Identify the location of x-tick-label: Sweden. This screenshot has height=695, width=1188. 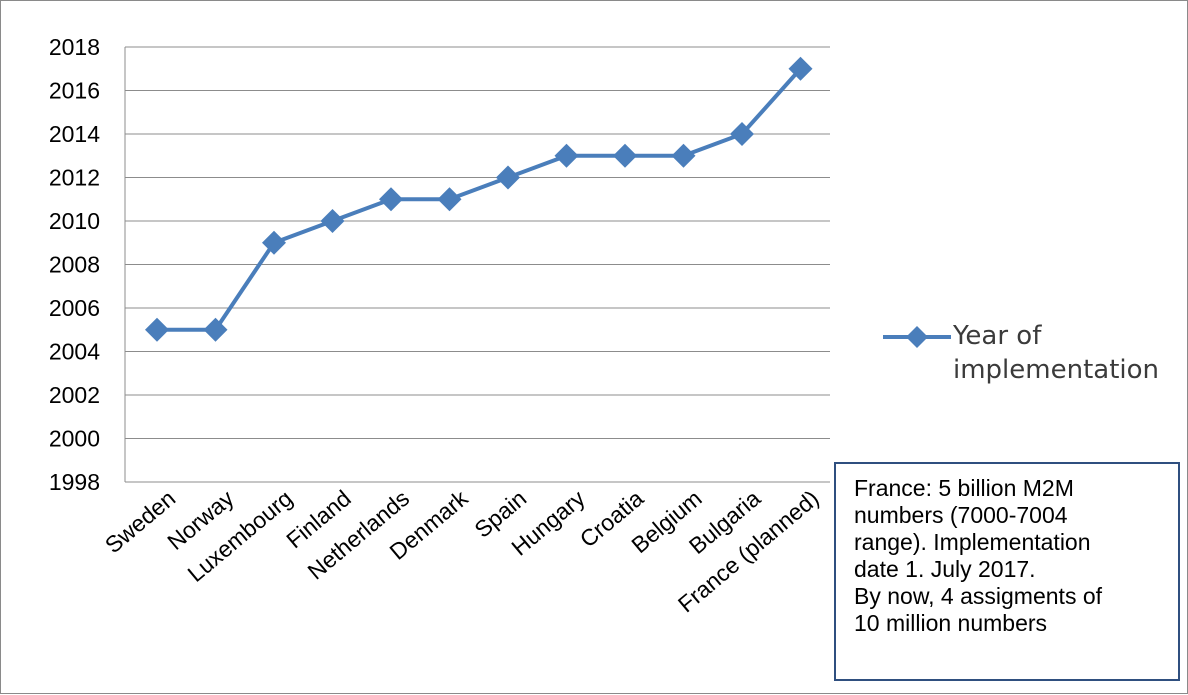
(140, 521).